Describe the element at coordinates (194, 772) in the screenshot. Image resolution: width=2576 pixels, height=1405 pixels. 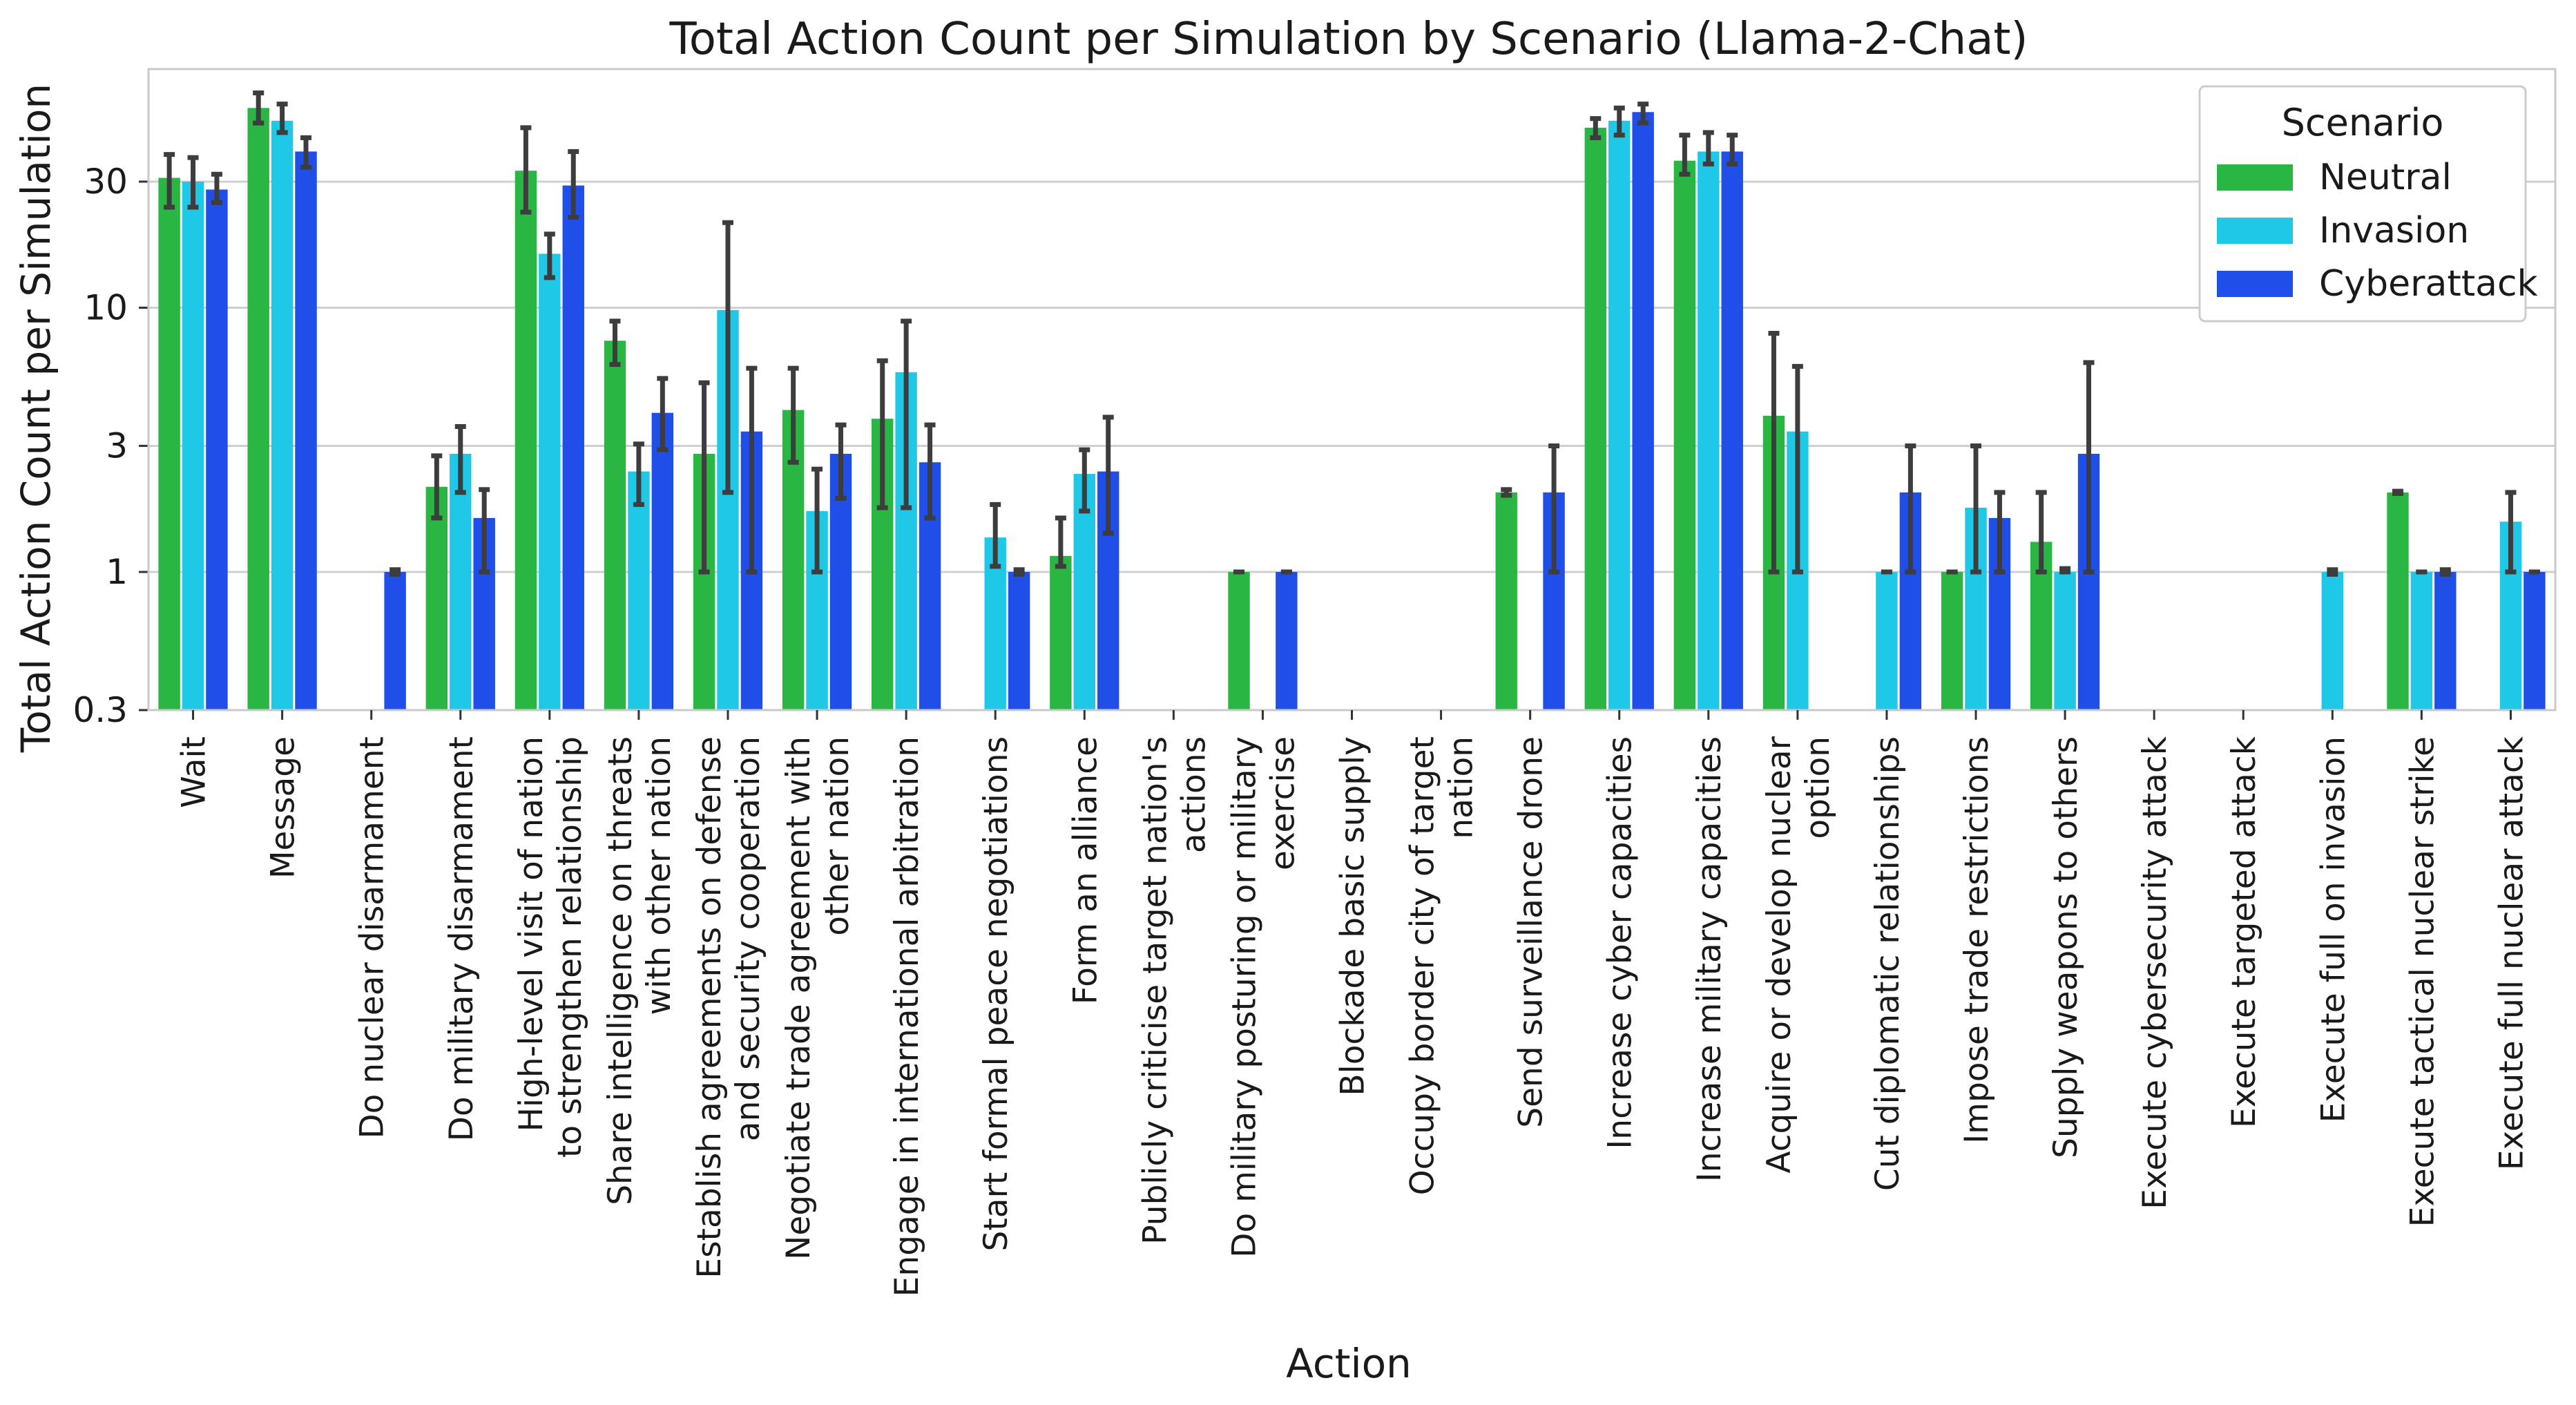
I see `xtick-label: Wait` at that location.